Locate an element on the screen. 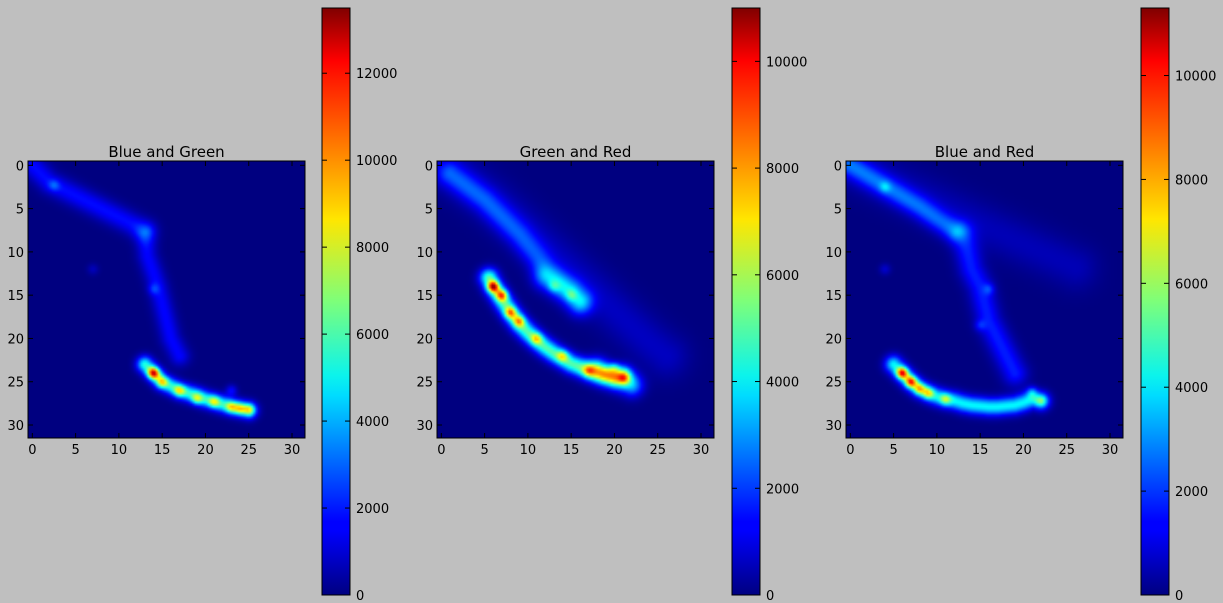  colorbar-ticks: 0 2000 4000 6000 8000 10000 12000 is located at coordinates (359, 335).